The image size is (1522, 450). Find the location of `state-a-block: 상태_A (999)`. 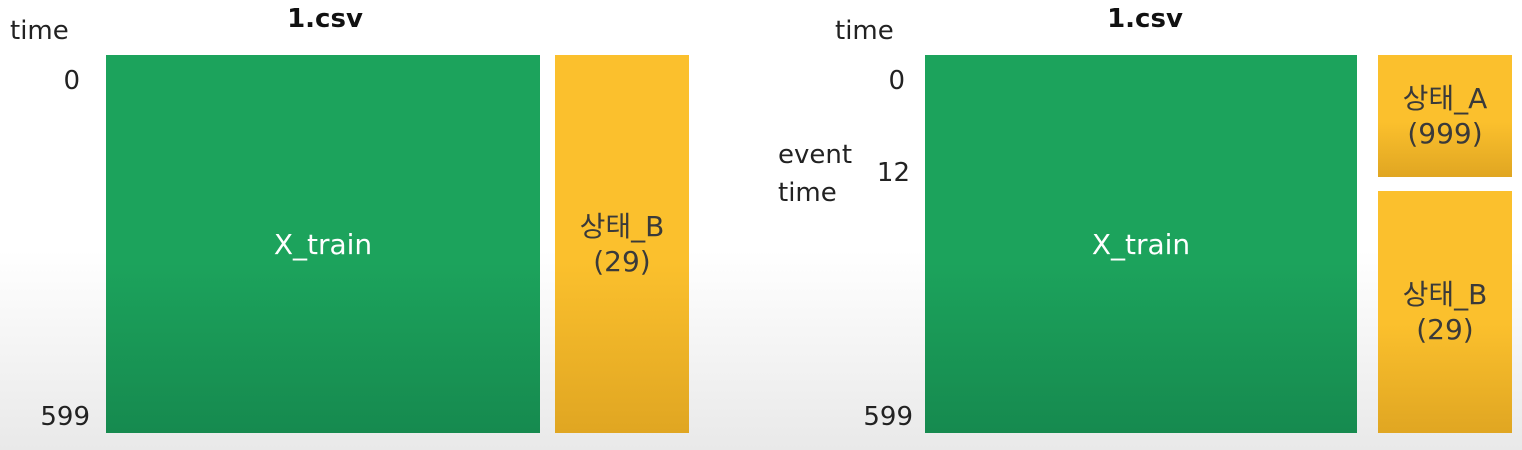

state-a-block: 상태_A (999) is located at coordinates (1445, 116).